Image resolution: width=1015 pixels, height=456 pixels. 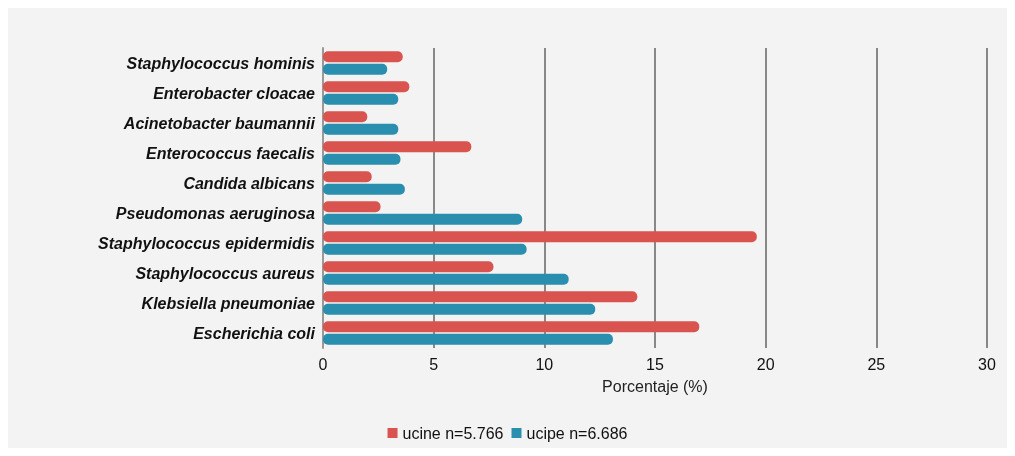 I want to click on x-tick-label: 10, so click(x=544, y=364).